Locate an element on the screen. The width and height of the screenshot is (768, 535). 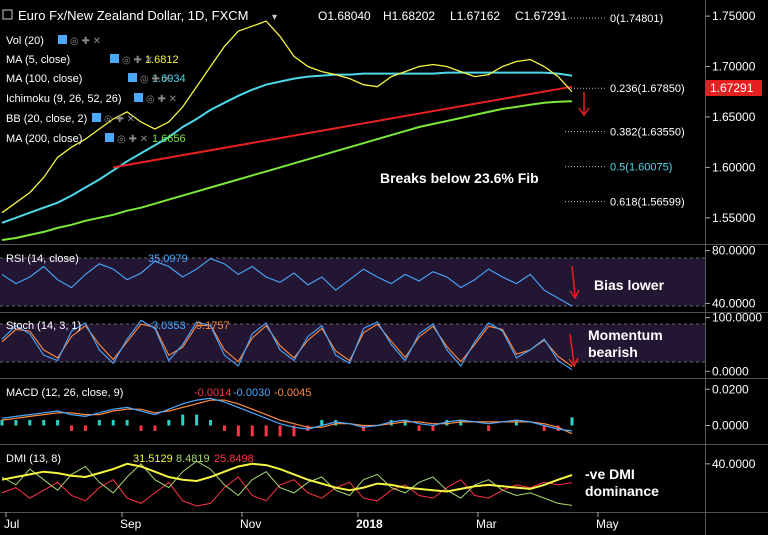
time-axis: Jul Sep Nov 2018 Mar May is located at coordinates (311, 521).